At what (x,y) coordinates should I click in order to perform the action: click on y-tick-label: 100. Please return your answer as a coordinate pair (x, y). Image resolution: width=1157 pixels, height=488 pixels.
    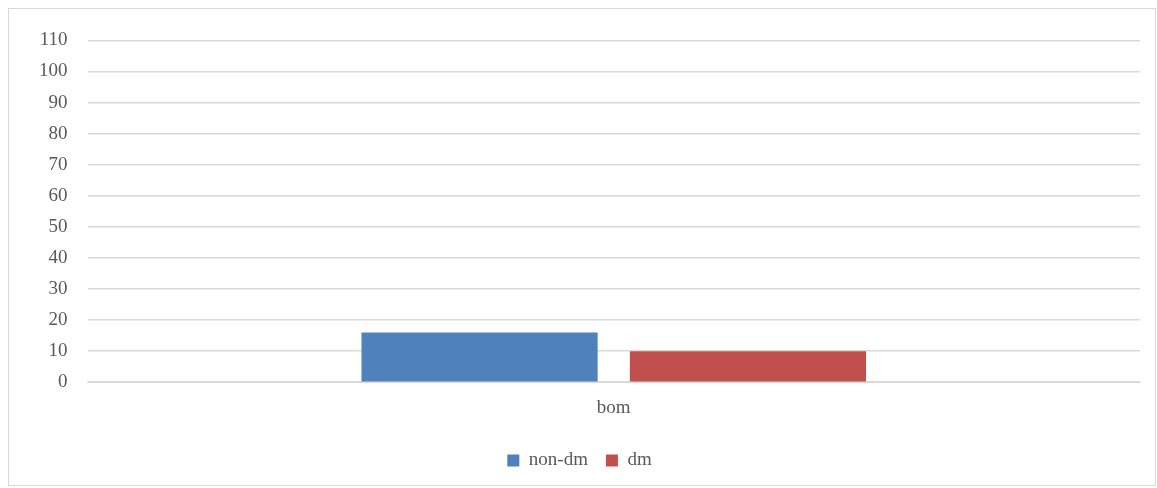
    Looking at the image, I should click on (53, 70).